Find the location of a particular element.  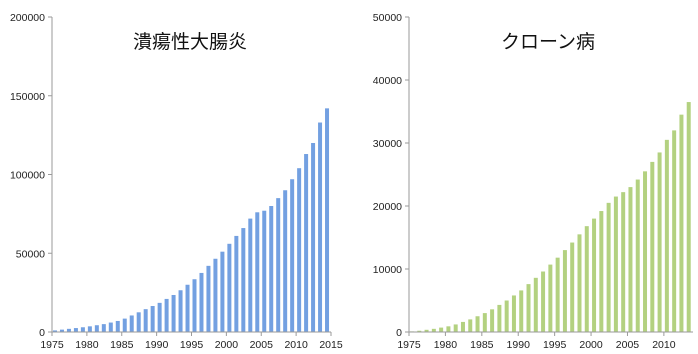

y-tick-label: 40000 is located at coordinates (387, 81).